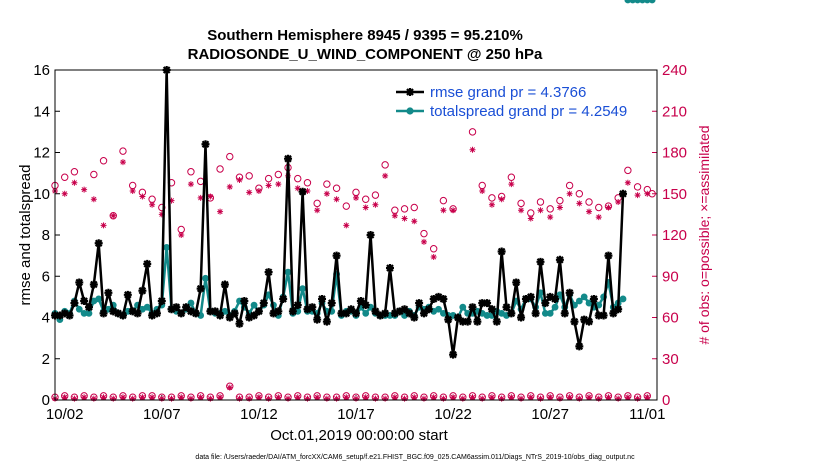  I want to click on y-tick-label: 12, so click(41, 153).